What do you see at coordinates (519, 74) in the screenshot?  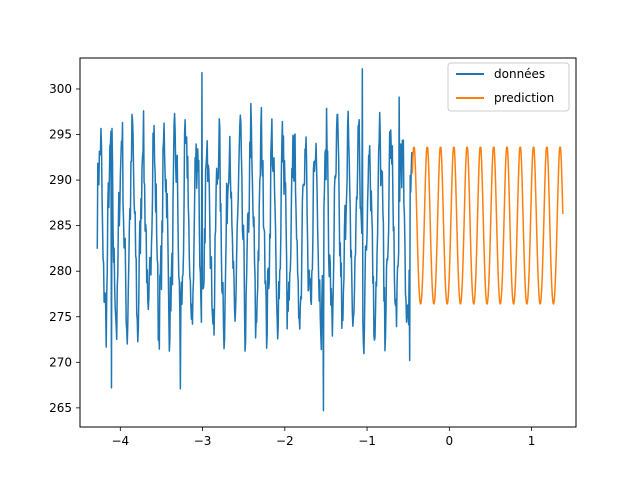 I see `legend-label-donnees: données` at bounding box center [519, 74].